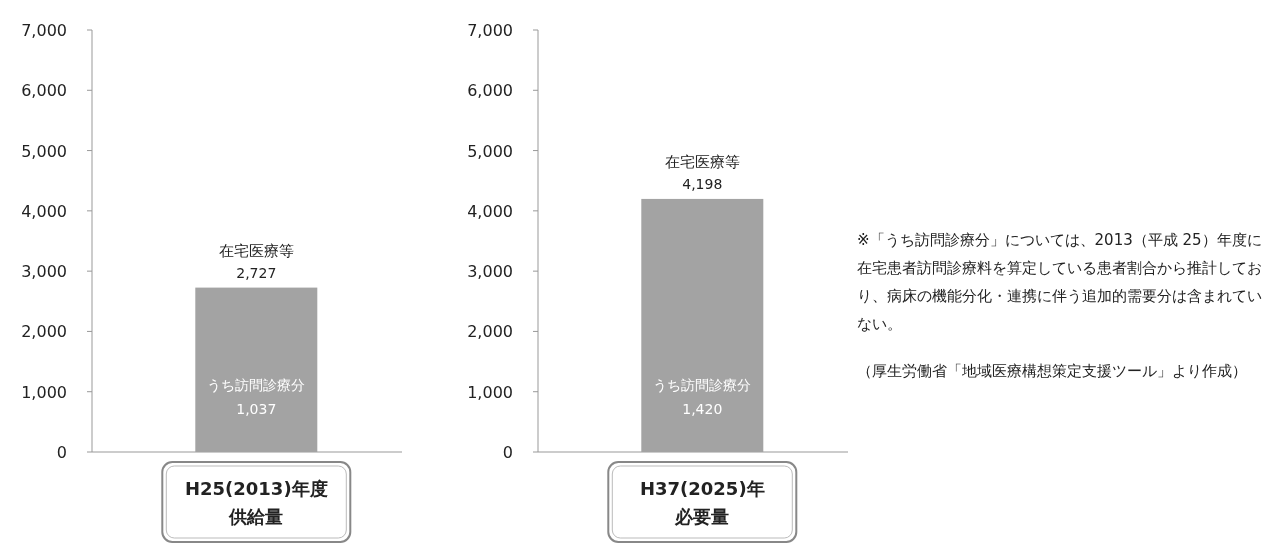  I want to click on text: ※「うち訪問診療分」については、2013（平成 25）年度に在宅患者訪問診療料を算定している患者割合から推計しており、病床の機能分化・連携に伴う追加的需要分は含まれていない。, so click(1059, 282).